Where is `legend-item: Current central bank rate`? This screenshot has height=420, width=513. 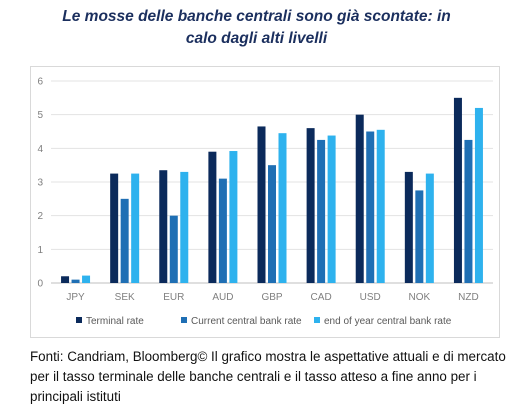 legend-item: Current central bank rate is located at coordinates (241, 321).